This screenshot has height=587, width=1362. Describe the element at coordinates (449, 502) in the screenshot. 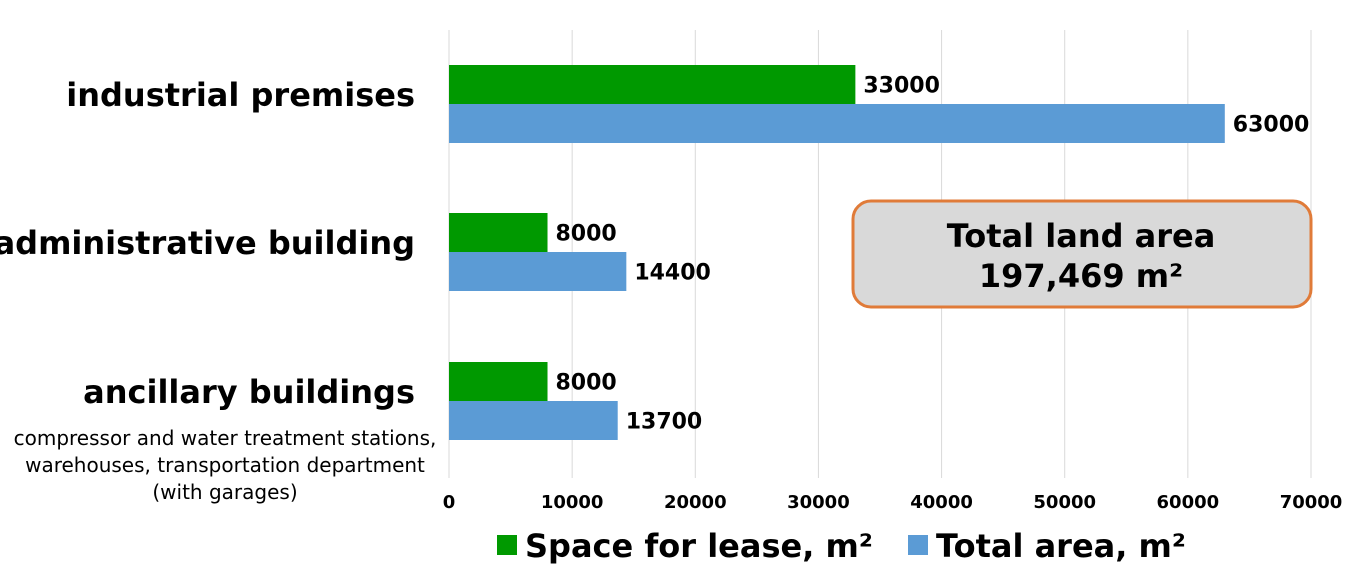

I see `x-tick-label: 0` at that location.